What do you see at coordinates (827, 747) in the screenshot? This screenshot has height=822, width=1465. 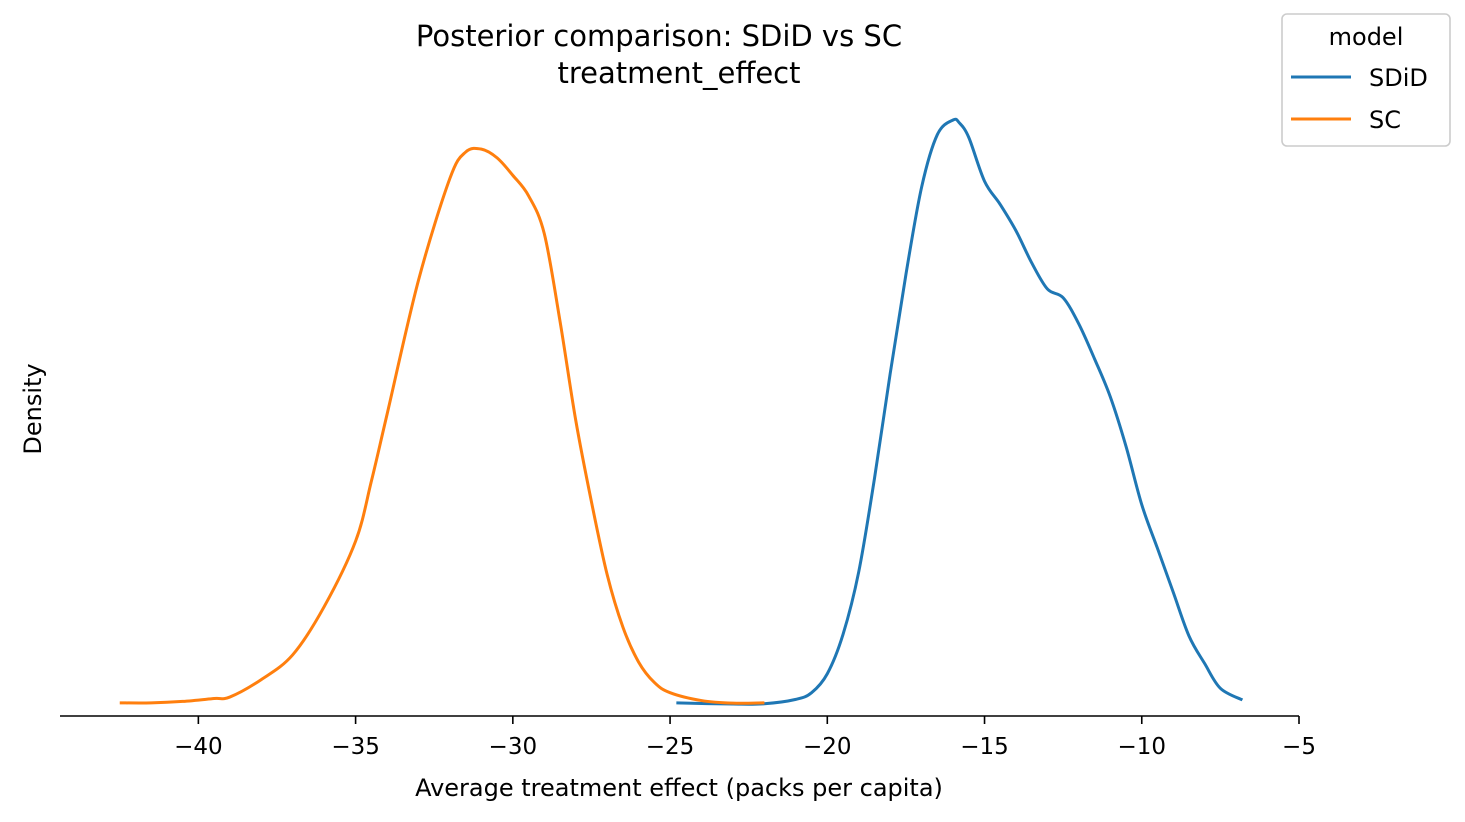 I see `x-tick-label: −20` at bounding box center [827, 747].